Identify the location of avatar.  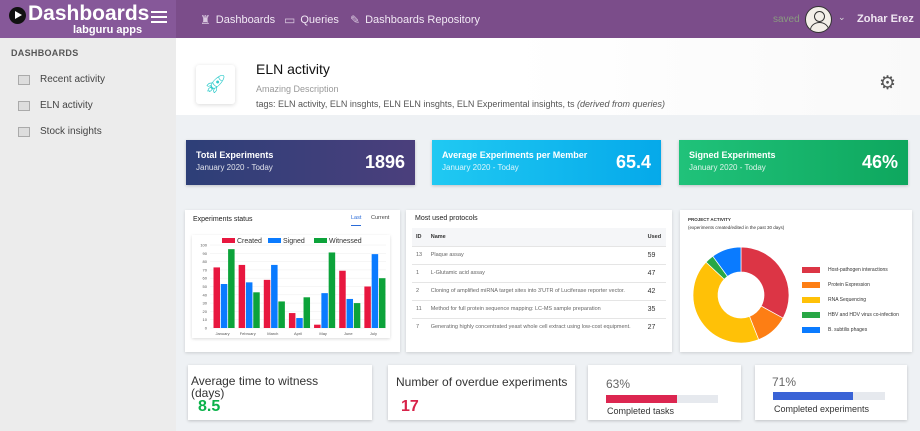
(818, 19).